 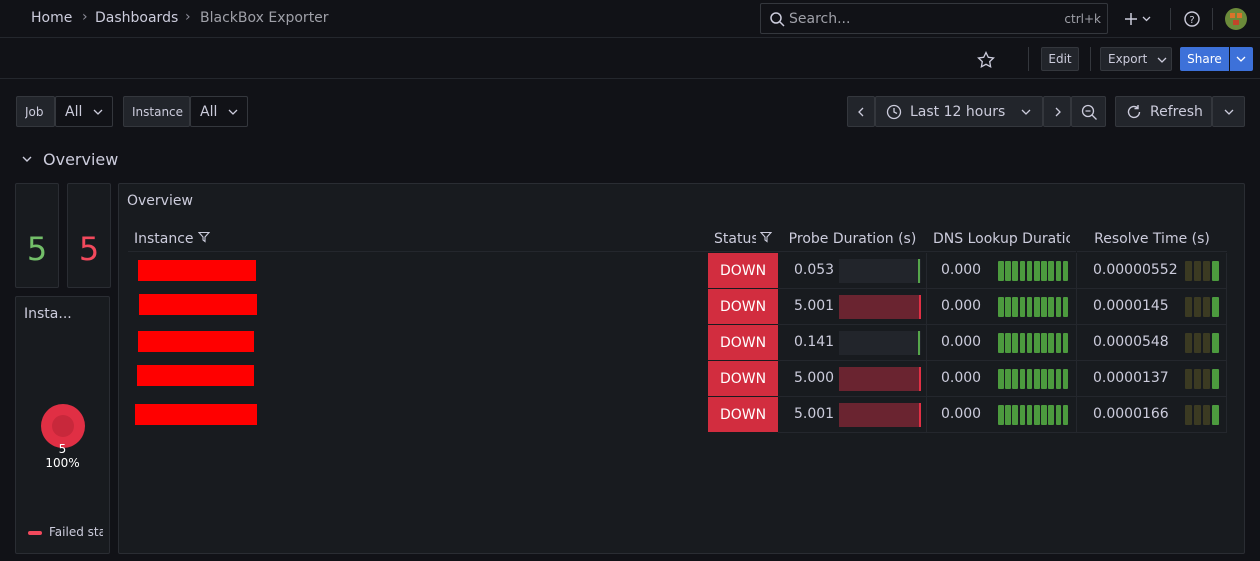 What do you see at coordinates (27, 159) in the screenshot?
I see `row-toggle` at bounding box center [27, 159].